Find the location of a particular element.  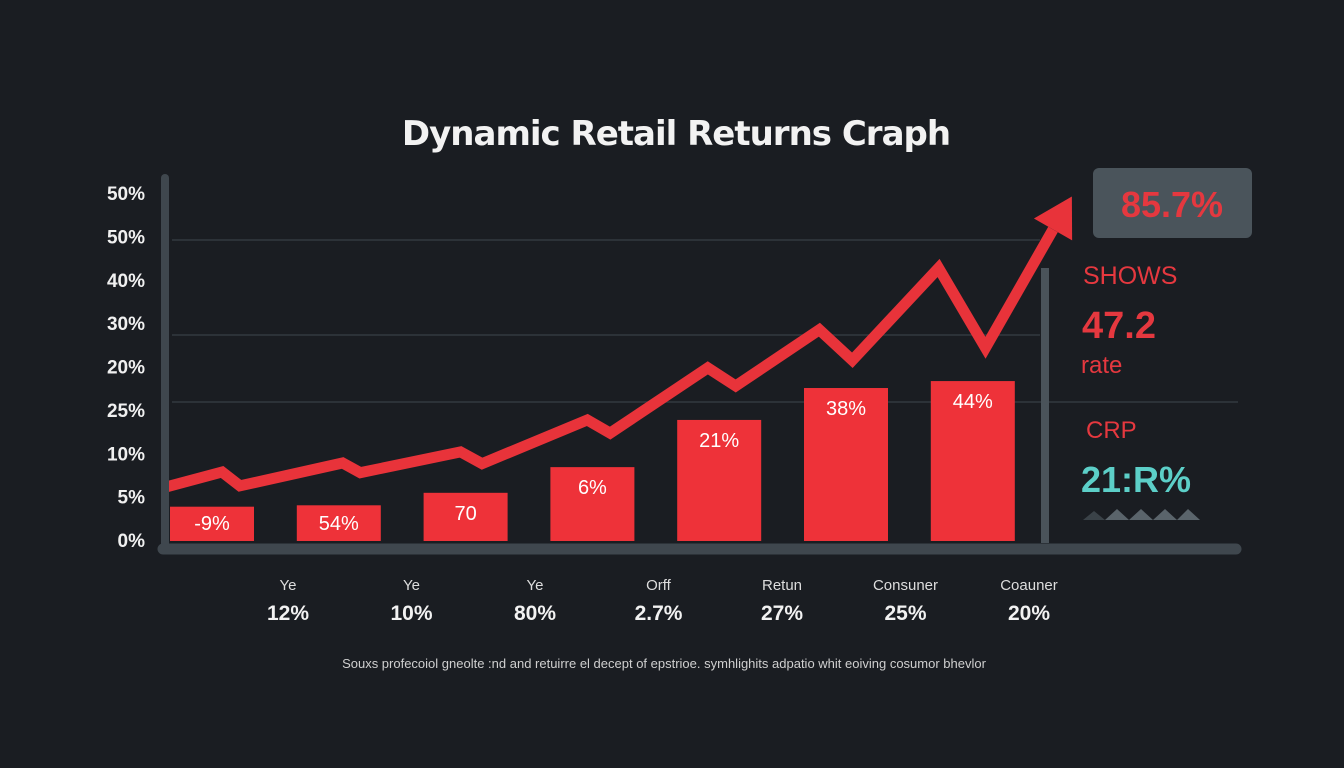

category-value: 27% is located at coordinates (782, 613).